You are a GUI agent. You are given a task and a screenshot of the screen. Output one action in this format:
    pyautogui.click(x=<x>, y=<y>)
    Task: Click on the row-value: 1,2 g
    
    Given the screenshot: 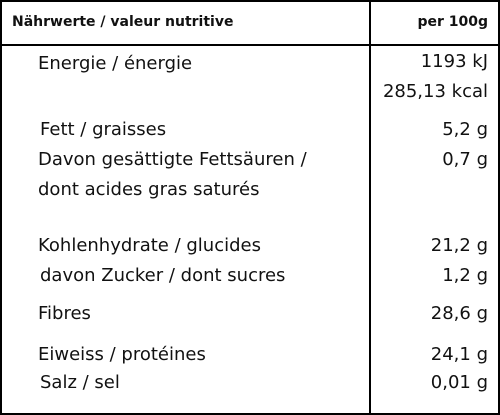 What is the action you would take?
    pyautogui.click(x=465, y=275)
    